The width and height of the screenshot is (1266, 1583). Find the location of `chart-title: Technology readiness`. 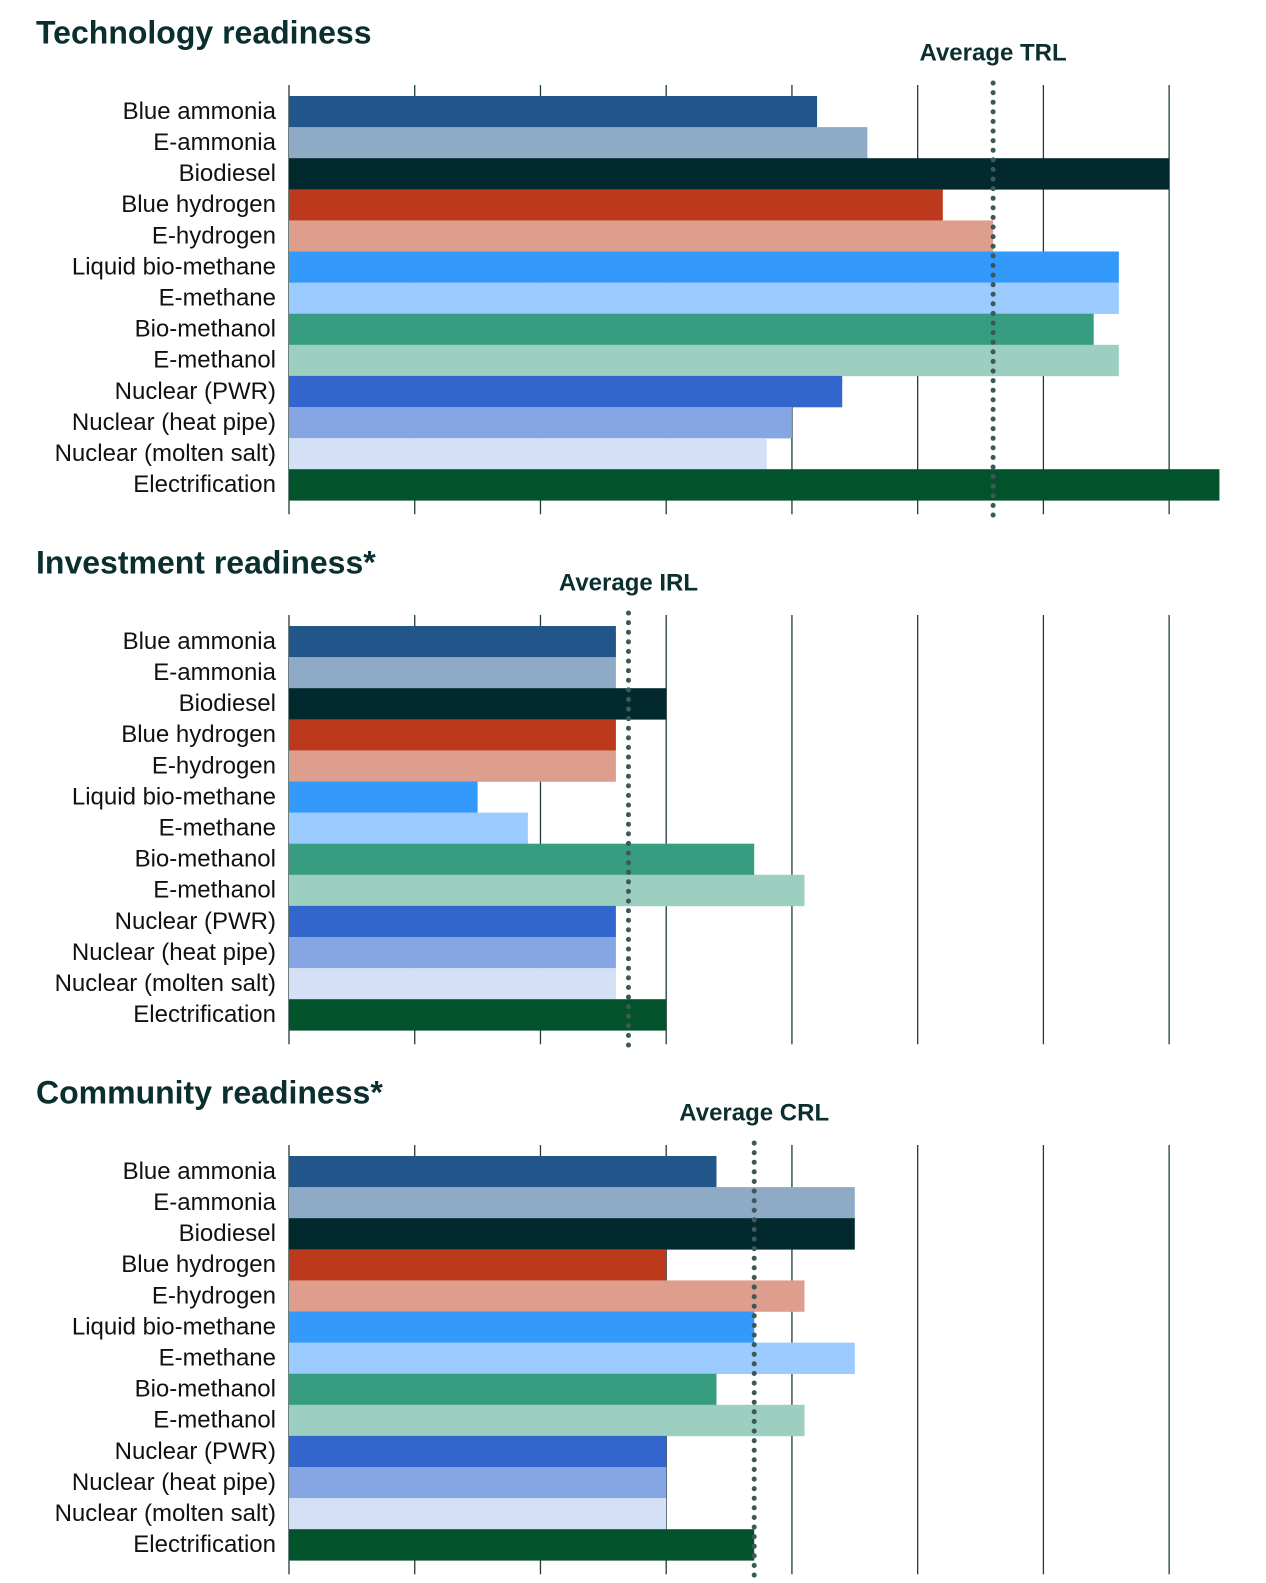

chart-title: Technology readiness is located at coordinates (204, 32).